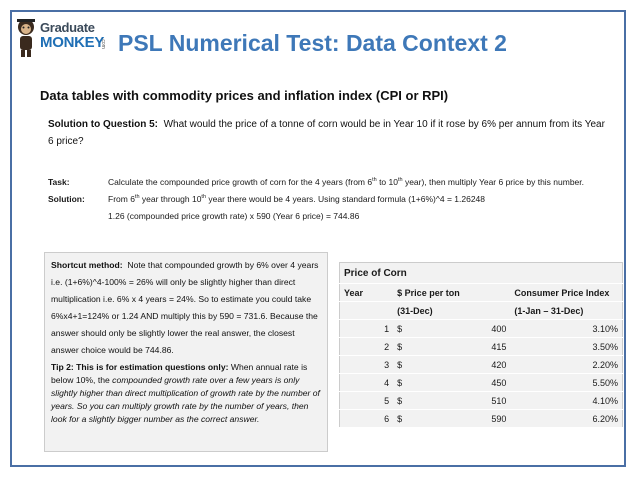  Describe the element at coordinates (366, 328) in the screenshot. I see `cell-year: 1` at that location.